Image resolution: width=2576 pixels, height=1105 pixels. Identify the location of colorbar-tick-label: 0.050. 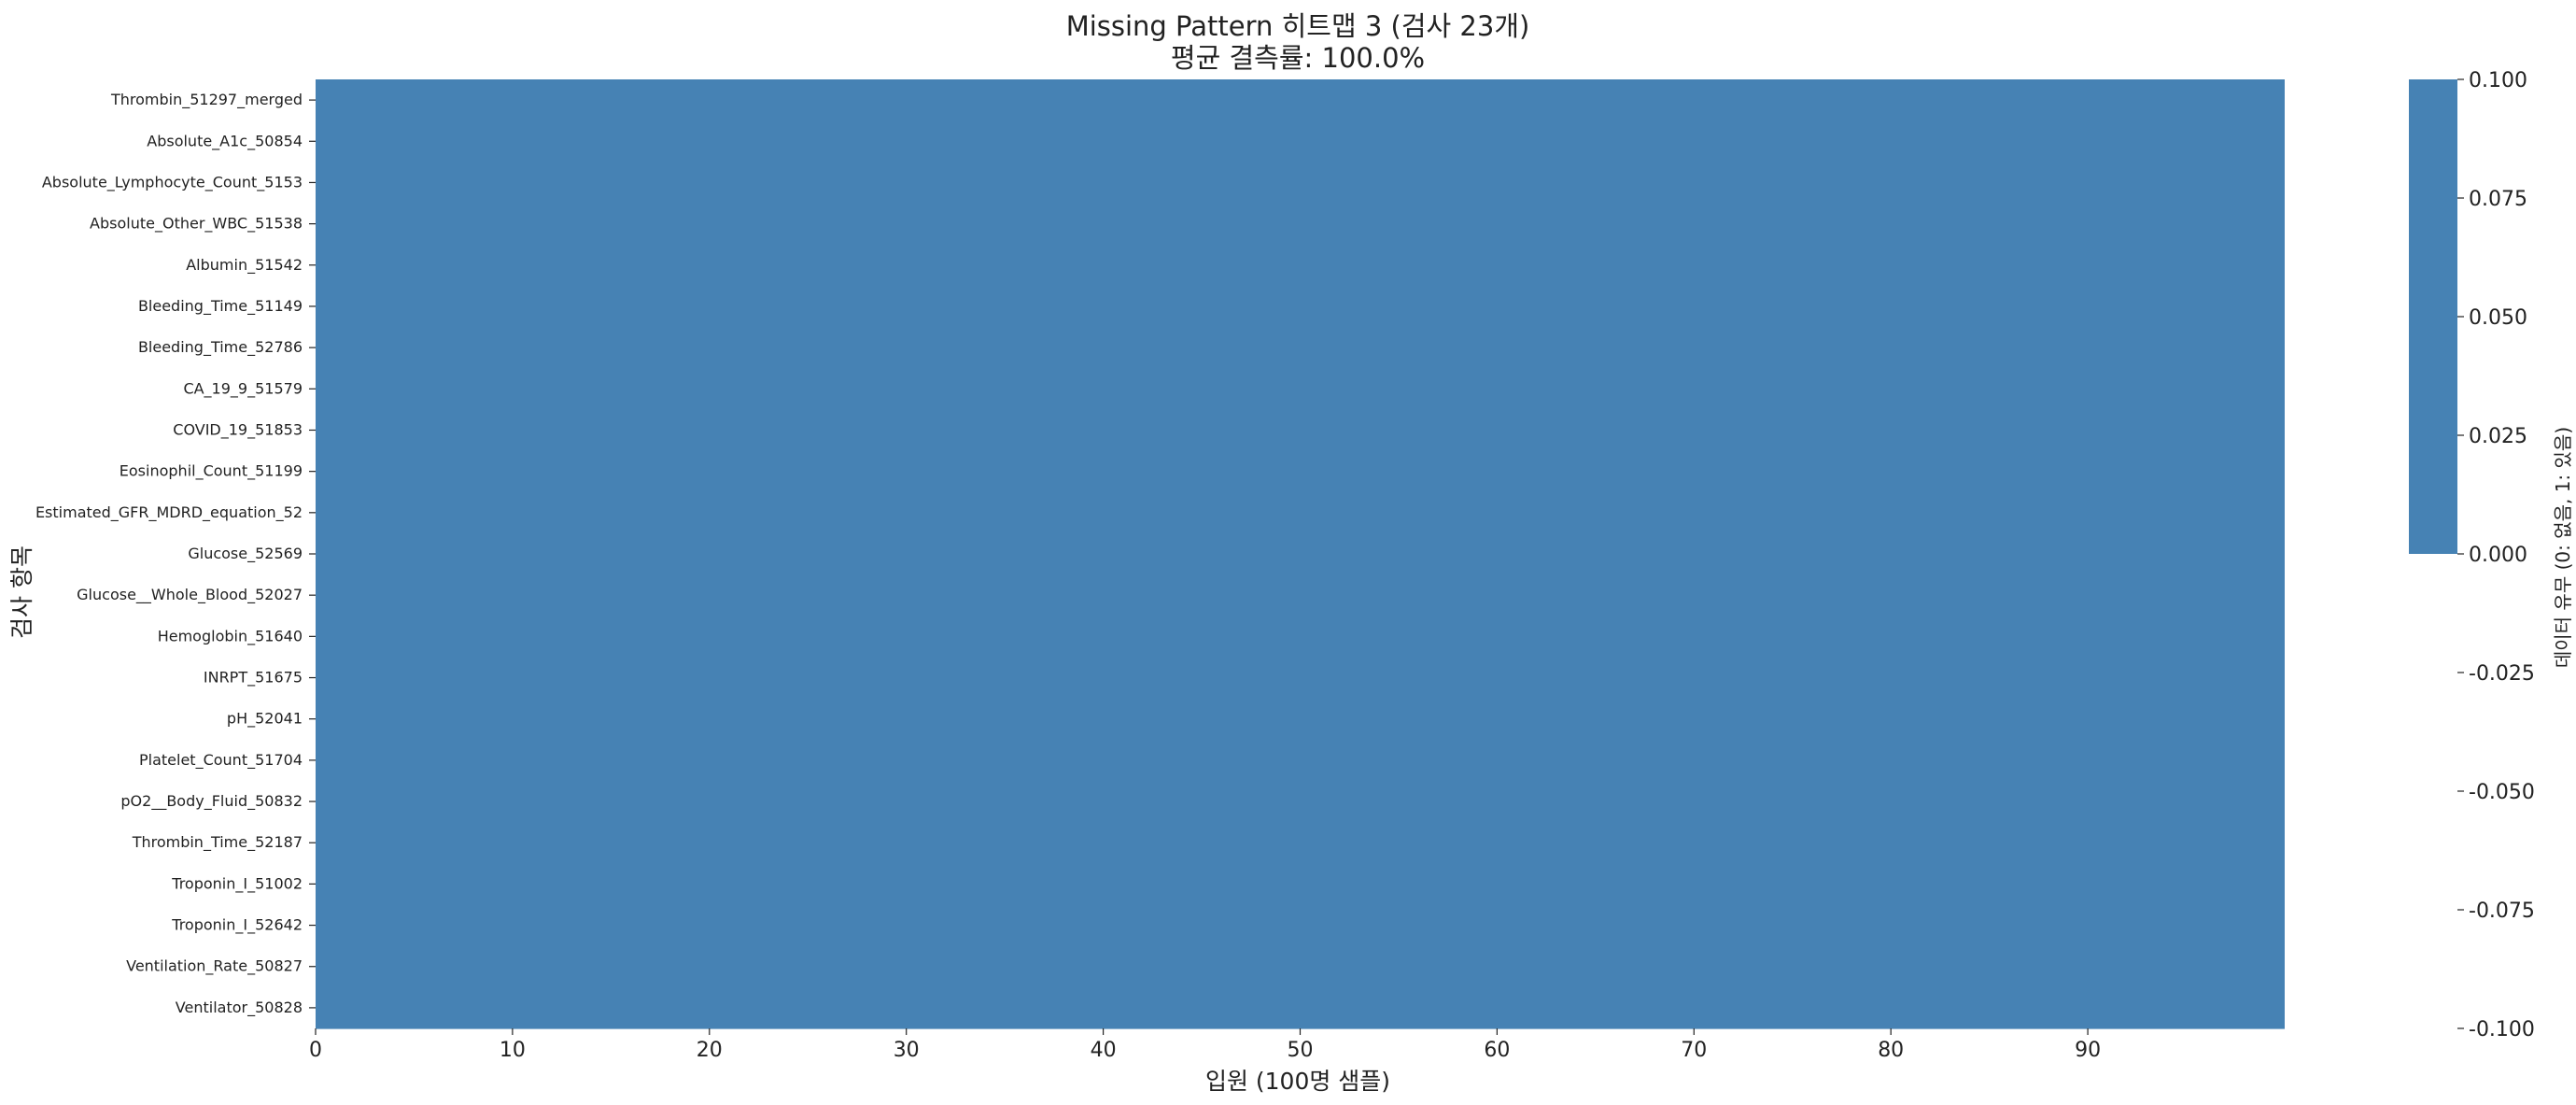
(2498, 318).